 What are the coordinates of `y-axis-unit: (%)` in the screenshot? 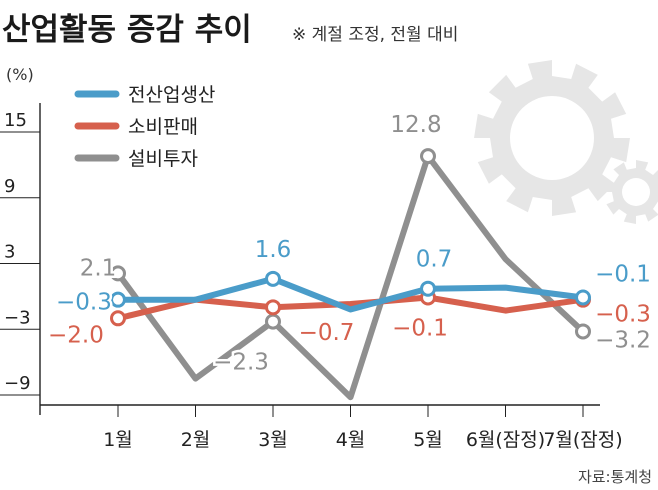 It's located at (20, 74).